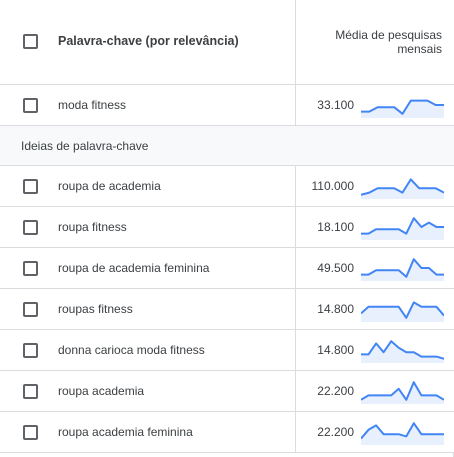 This screenshot has height=457, width=454. What do you see at coordinates (95, 309) in the screenshot?
I see `keyword-text: roupas fitness` at bounding box center [95, 309].